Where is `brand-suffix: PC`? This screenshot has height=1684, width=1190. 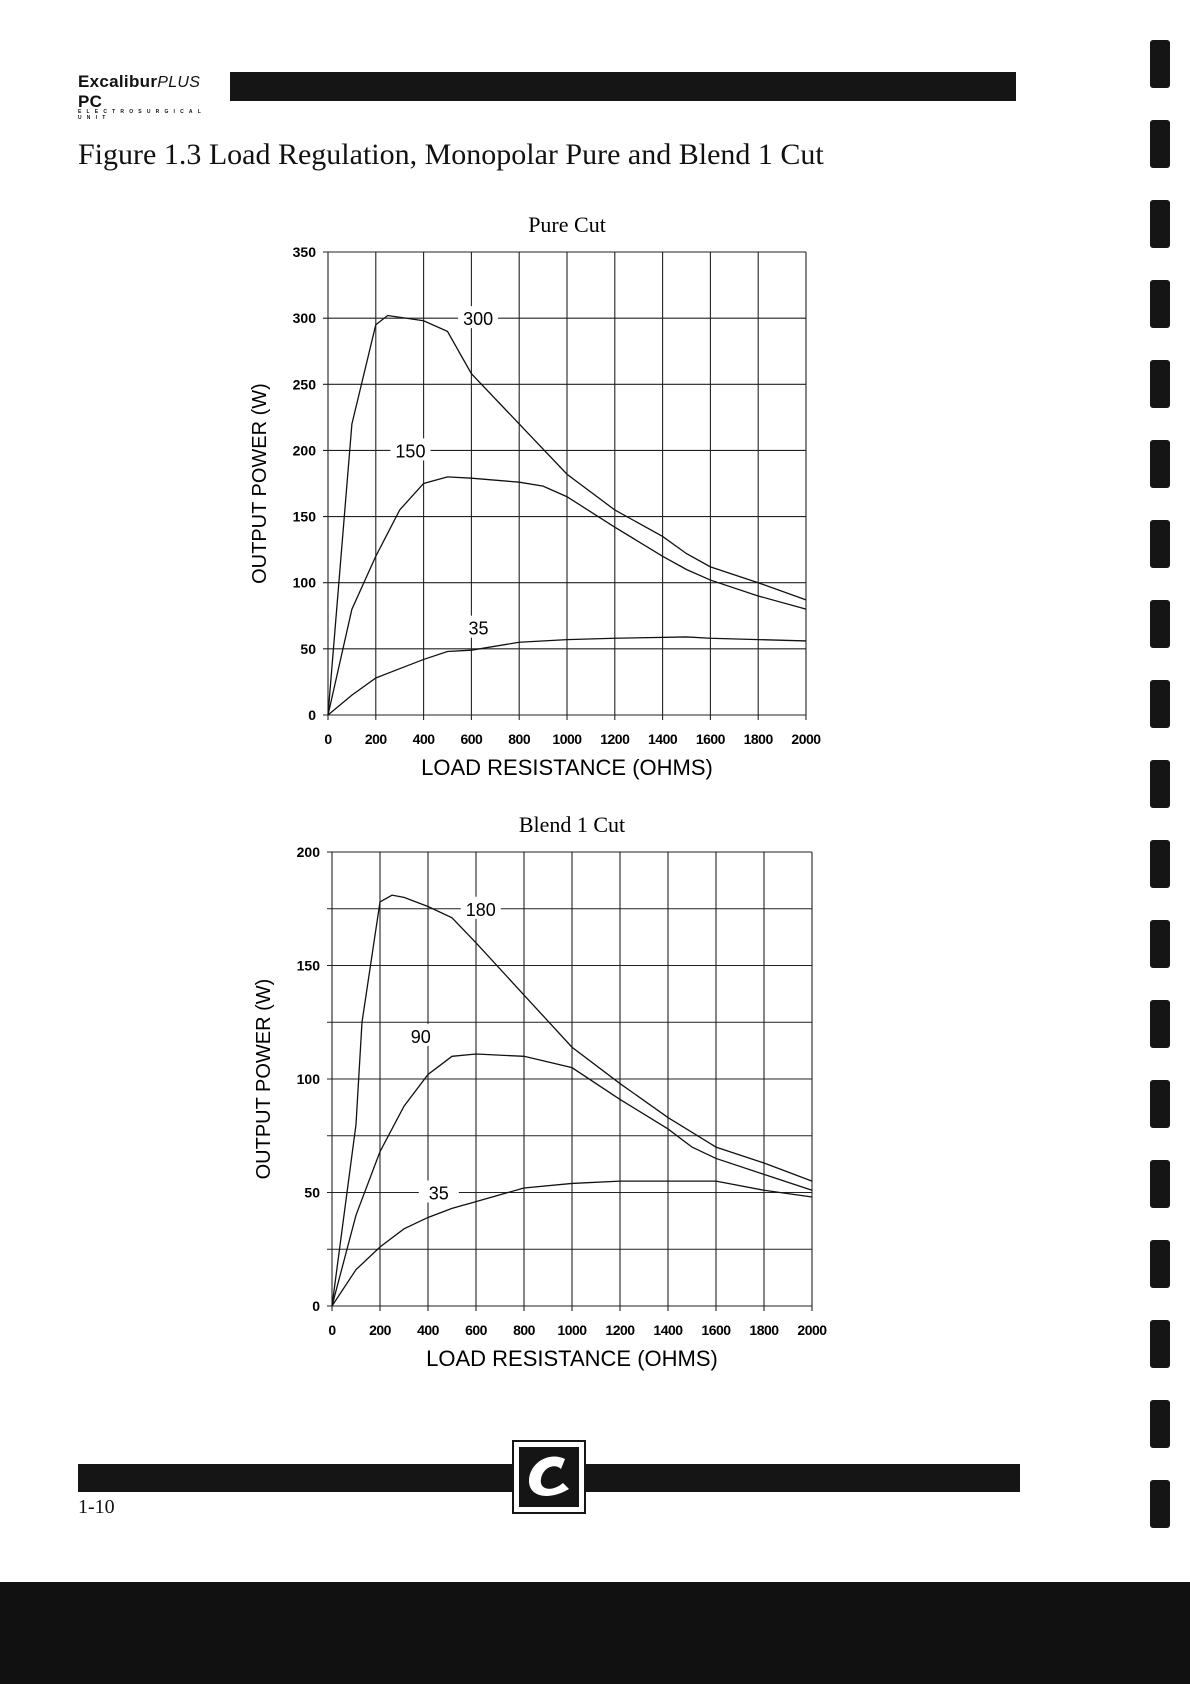 brand-suffix: PC is located at coordinates (90, 101).